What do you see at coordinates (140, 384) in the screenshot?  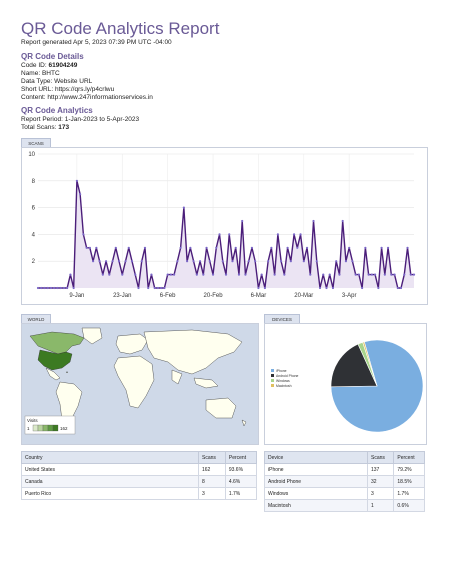 I see `world-map: Visits 1 162` at bounding box center [140, 384].